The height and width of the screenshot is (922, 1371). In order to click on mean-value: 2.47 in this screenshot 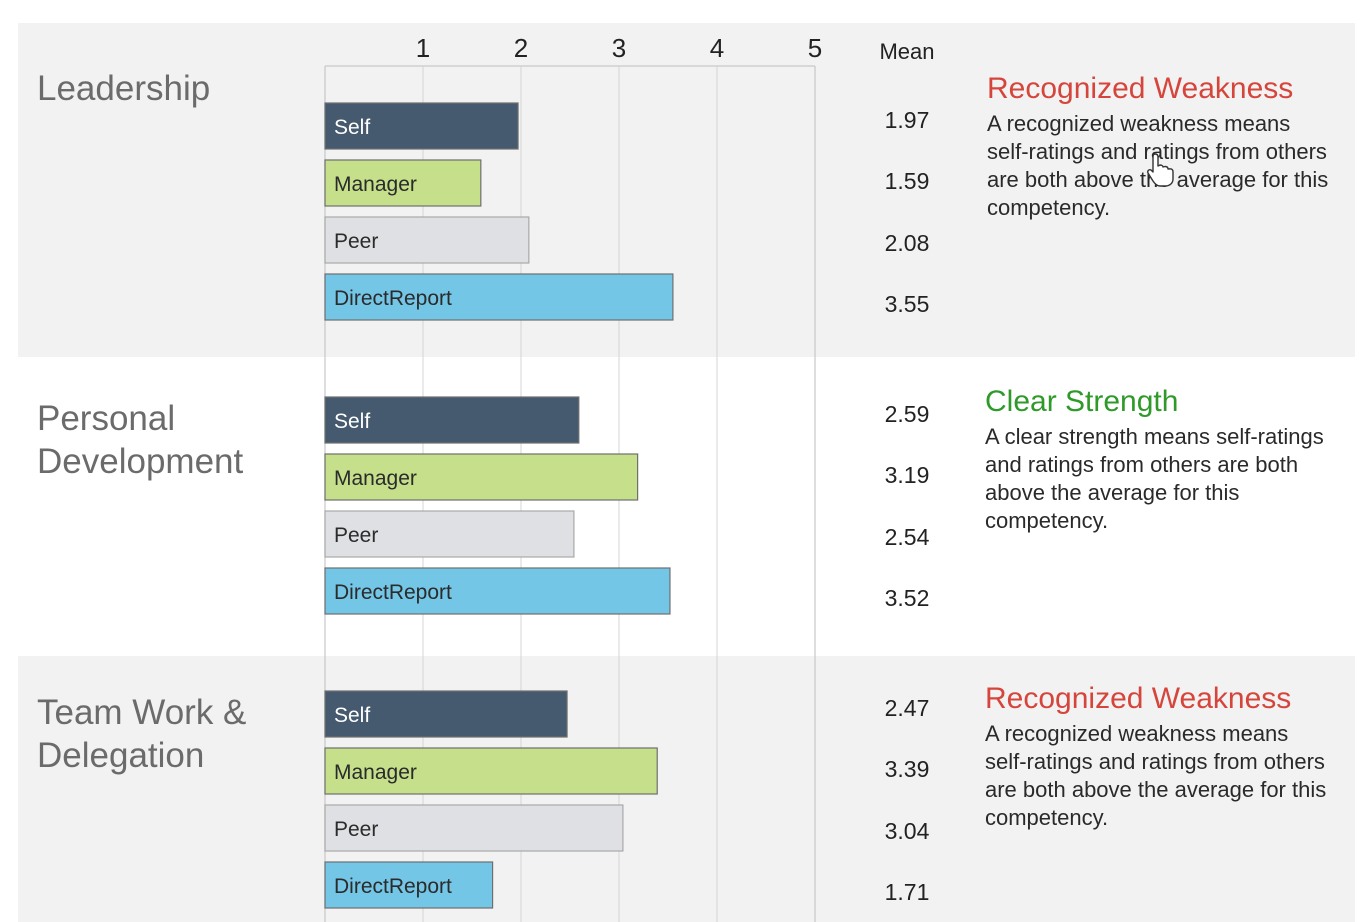, I will do `click(907, 708)`.